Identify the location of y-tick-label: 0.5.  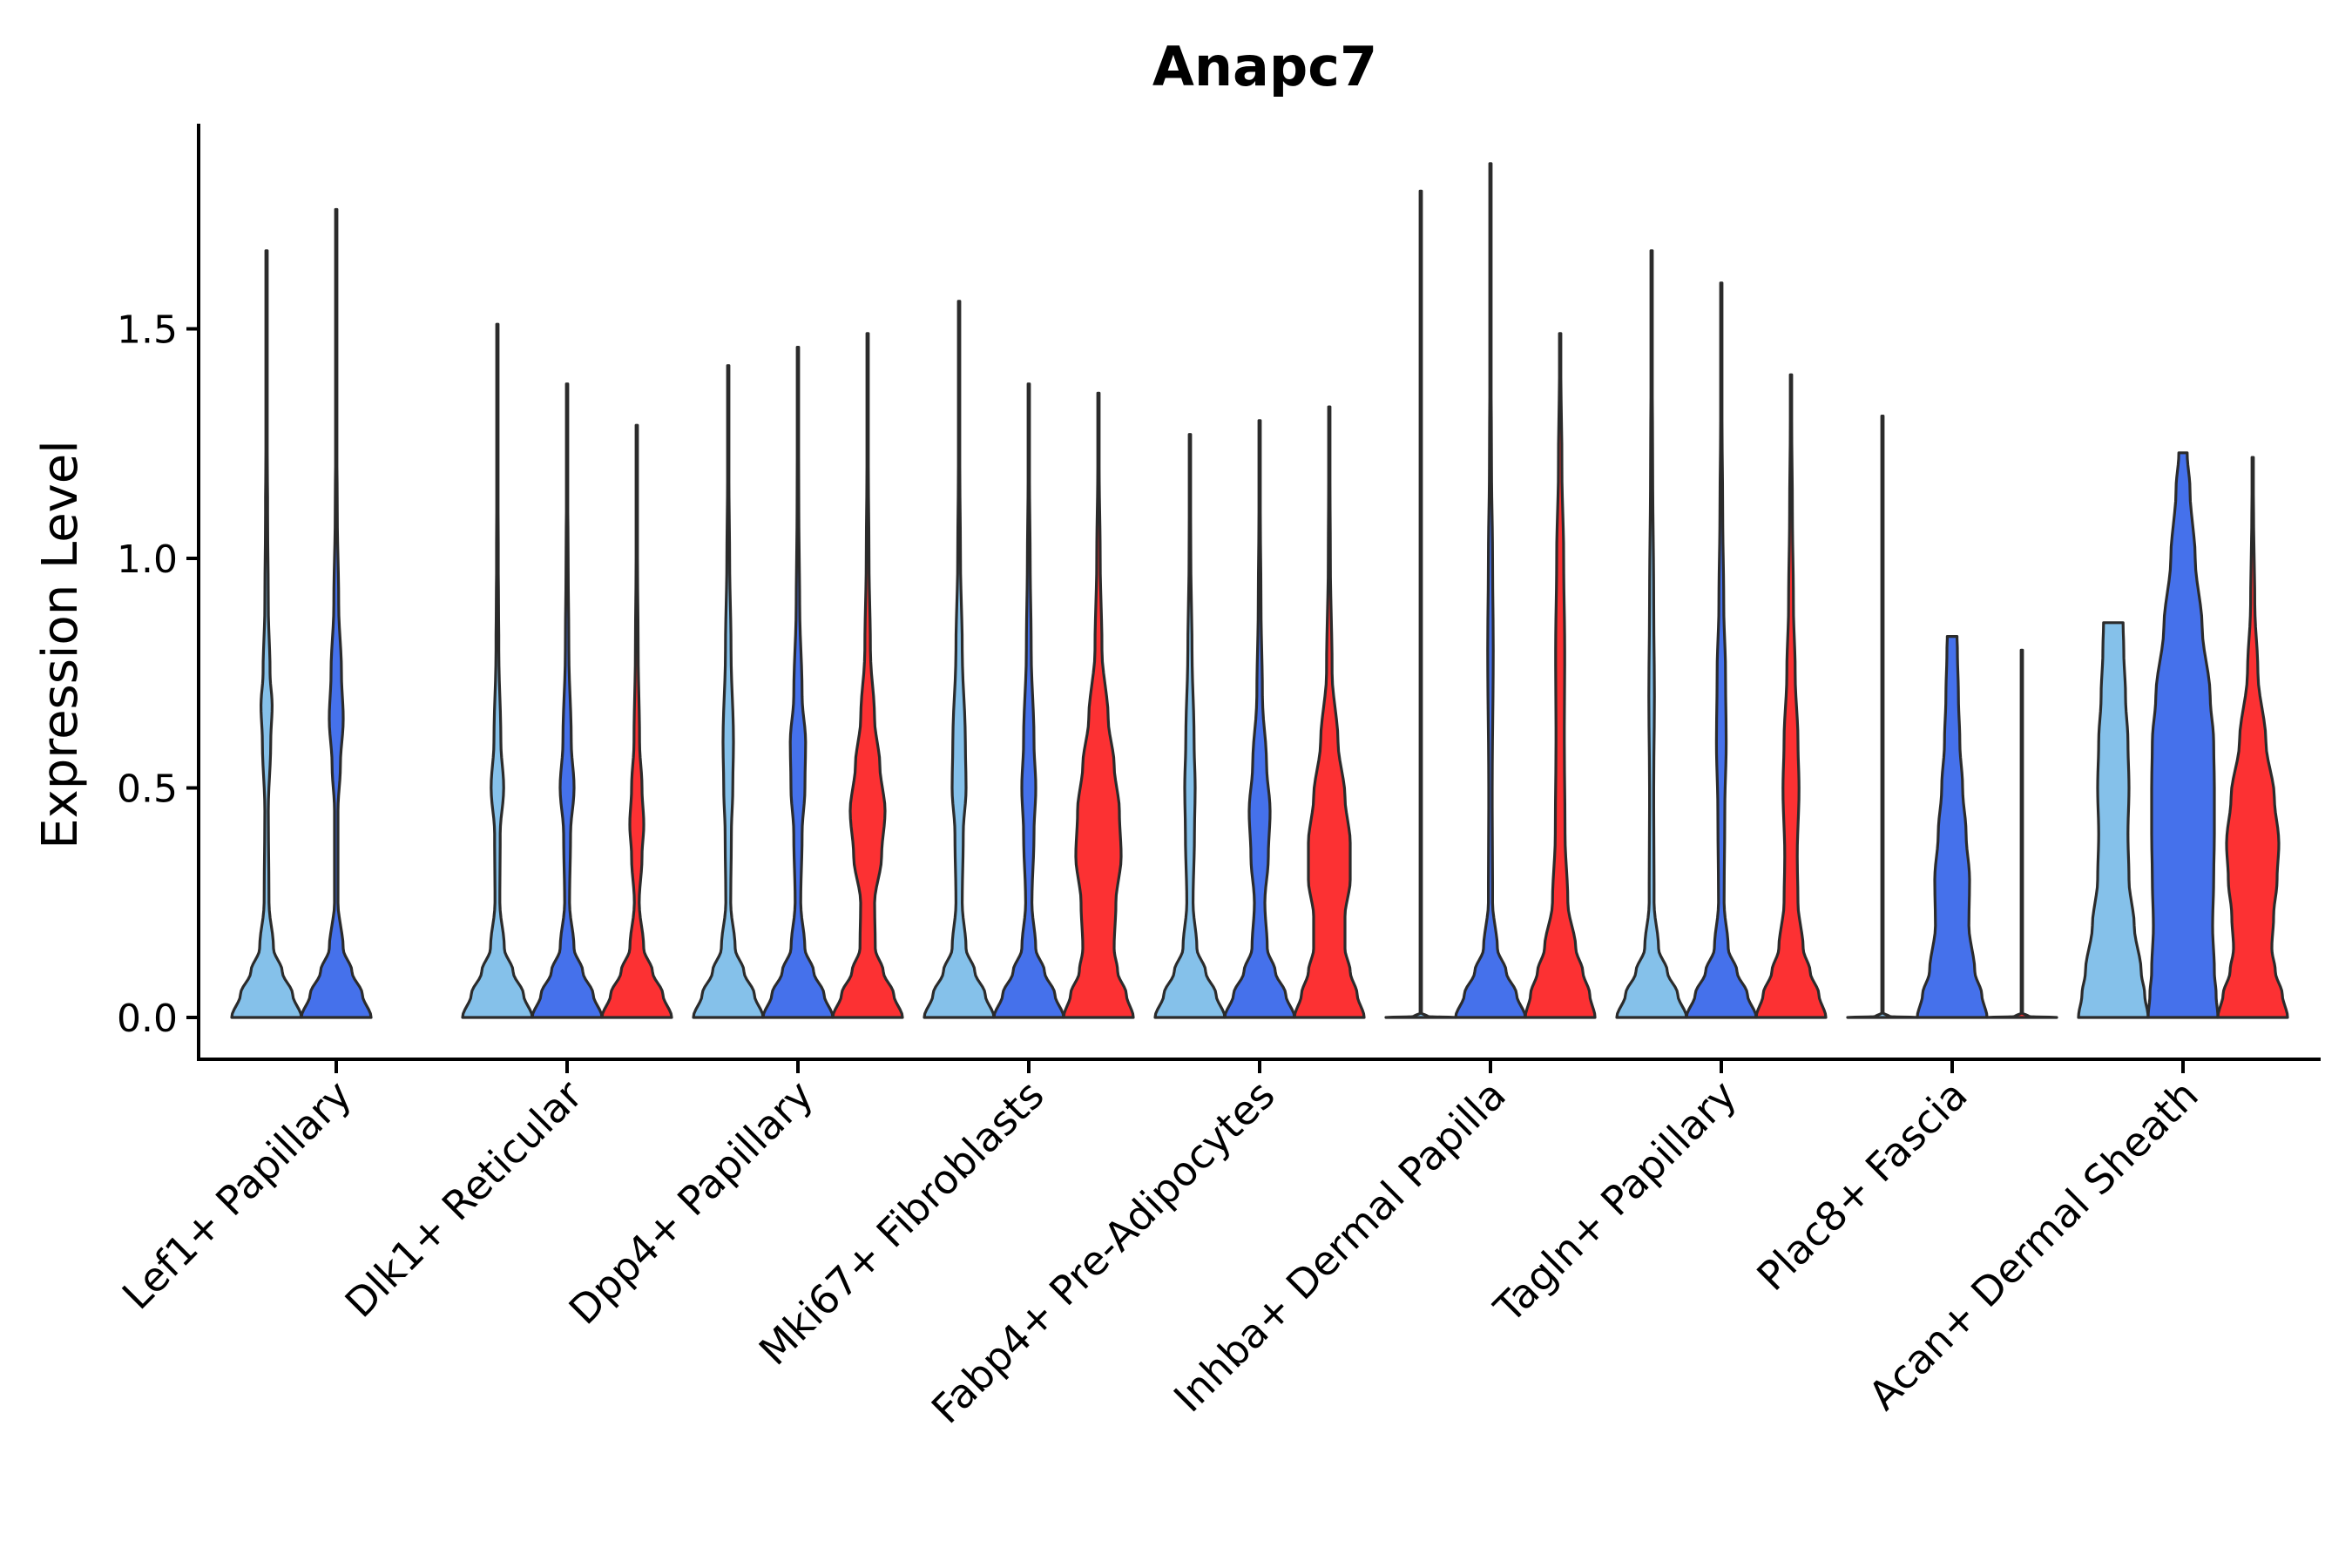
(147, 790).